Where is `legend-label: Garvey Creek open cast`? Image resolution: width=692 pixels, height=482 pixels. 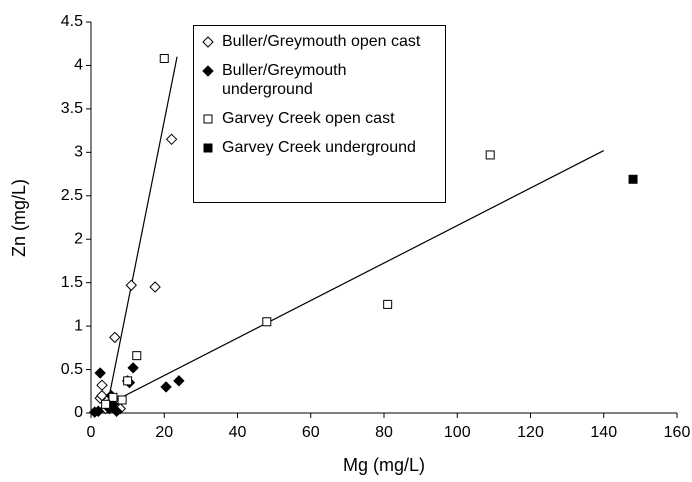 legend-label: Garvey Creek open cast is located at coordinates (308, 118).